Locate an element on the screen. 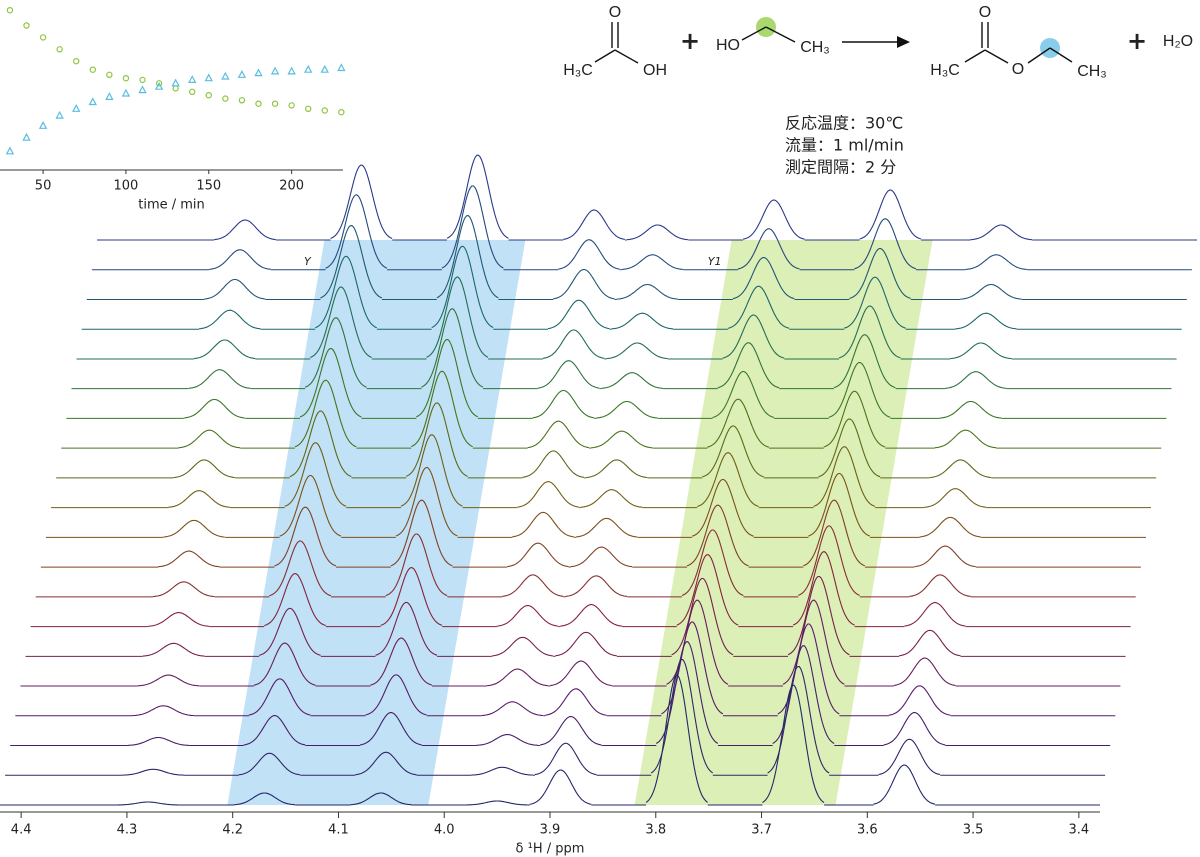 This screenshot has width=1200, height=857. x-tick-label: 50 is located at coordinates (43, 186).